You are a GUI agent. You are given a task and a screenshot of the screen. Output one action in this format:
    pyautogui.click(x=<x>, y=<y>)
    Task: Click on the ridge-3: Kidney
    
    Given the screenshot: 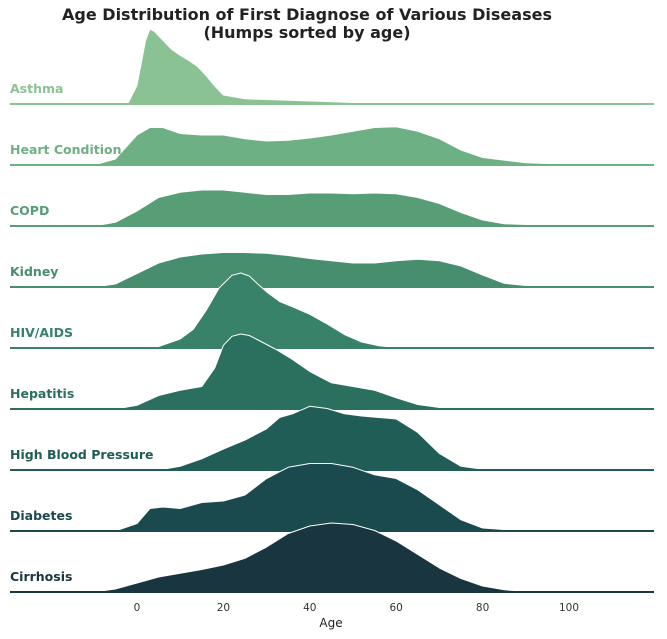 What is the action you would take?
    pyautogui.click(x=332, y=270)
    